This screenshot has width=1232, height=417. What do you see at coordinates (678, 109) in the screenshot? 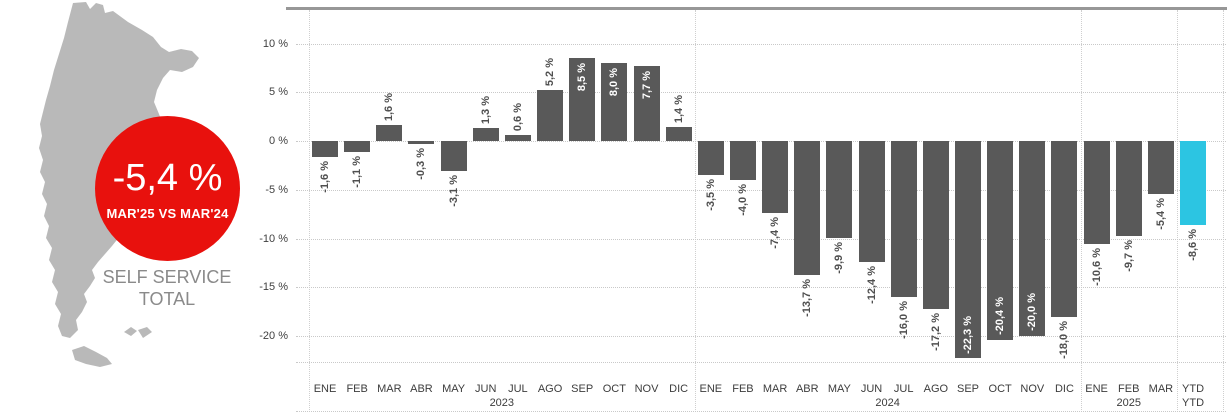
I see `bar-value-label: 1,4 %` at bounding box center [678, 109].